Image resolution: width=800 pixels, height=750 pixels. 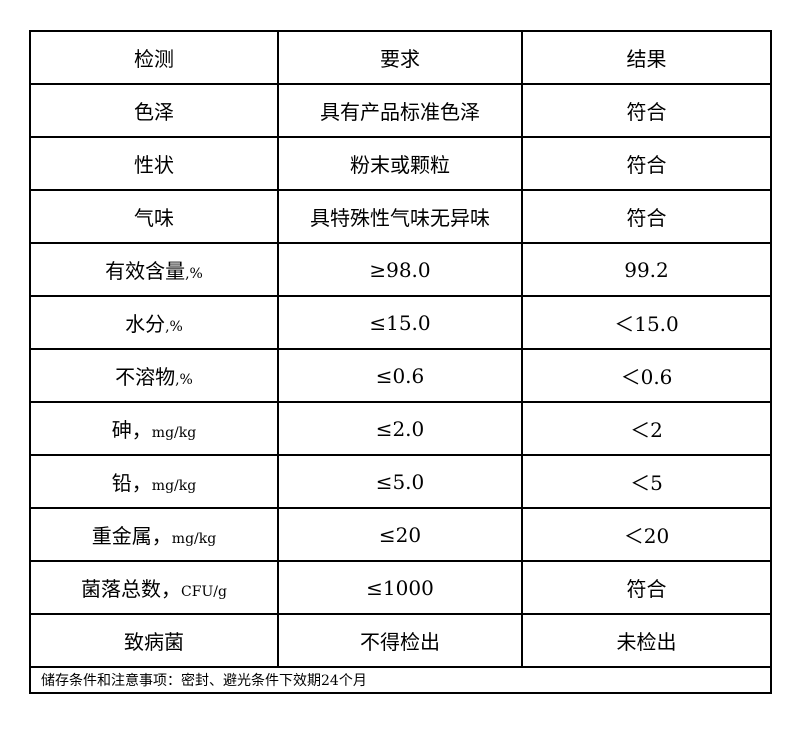 I want to click on requirement-cell: ≤5.0, so click(x=400, y=481).